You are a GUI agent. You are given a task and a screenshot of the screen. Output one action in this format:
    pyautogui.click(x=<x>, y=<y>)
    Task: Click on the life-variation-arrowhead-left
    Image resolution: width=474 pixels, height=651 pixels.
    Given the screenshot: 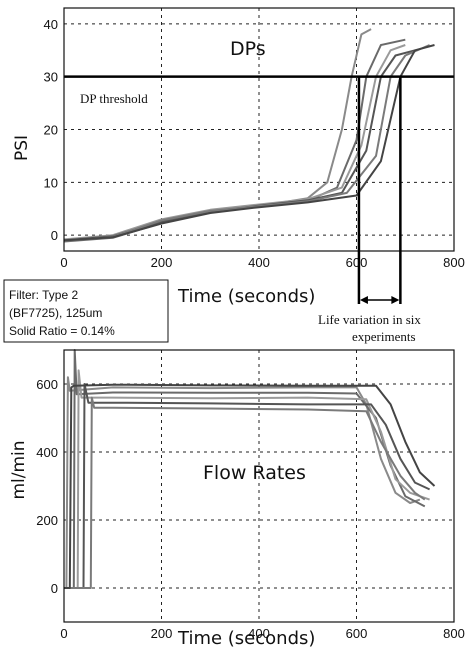 What is the action you would take?
    pyautogui.click(x=363, y=300)
    